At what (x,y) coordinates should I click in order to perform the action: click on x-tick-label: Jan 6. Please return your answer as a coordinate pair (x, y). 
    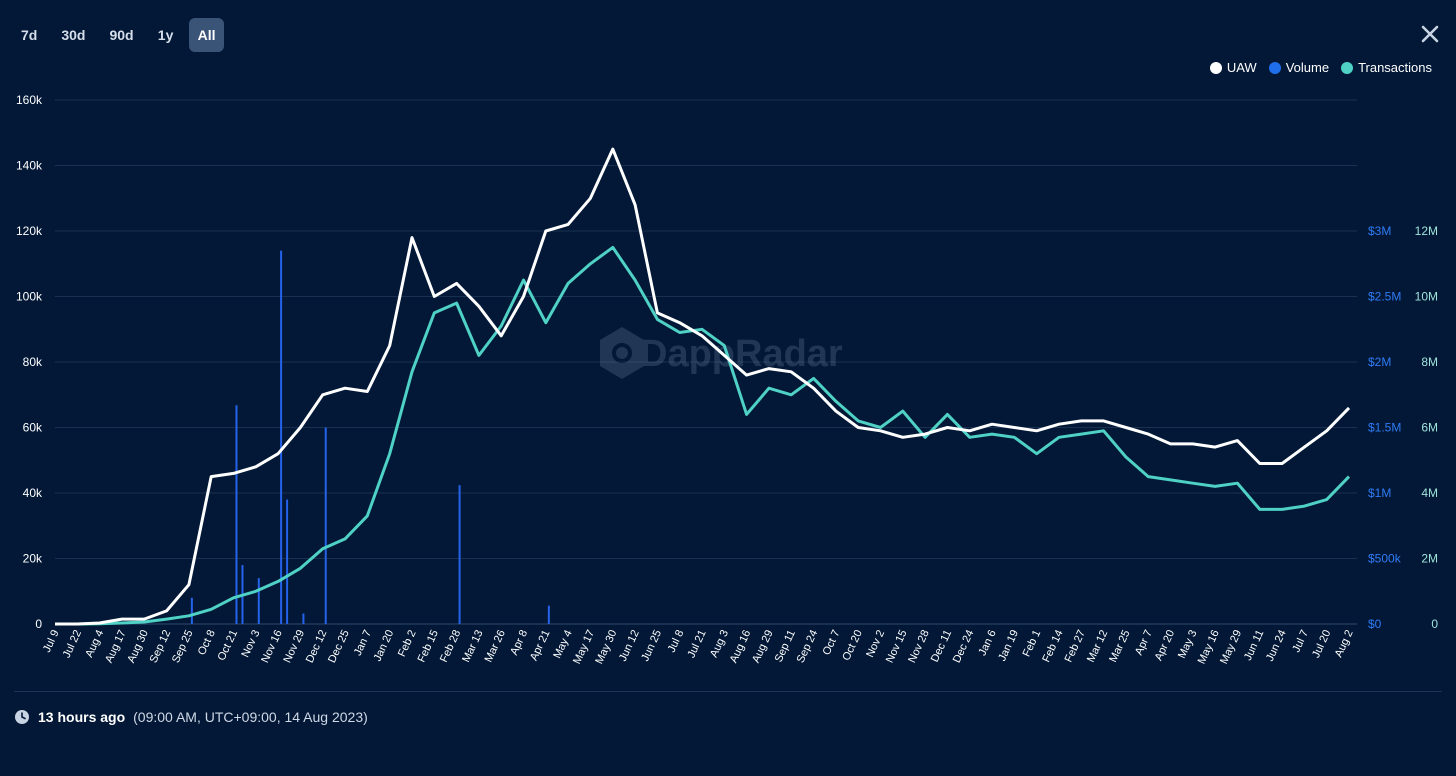
    Looking at the image, I should click on (988, 642).